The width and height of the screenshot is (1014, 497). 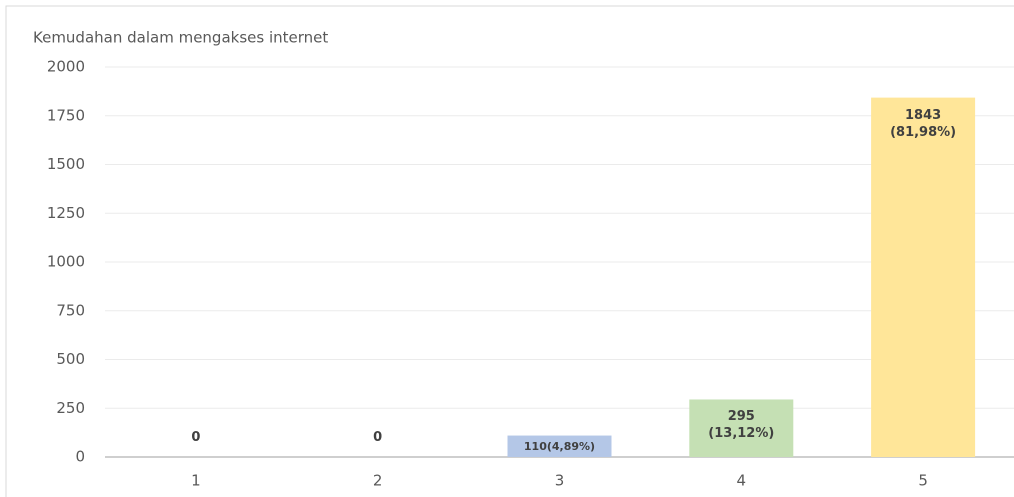 What do you see at coordinates (66, 115) in the screenshot?
I see `y-tick-label: 1750` at bounding box center [66, 115].